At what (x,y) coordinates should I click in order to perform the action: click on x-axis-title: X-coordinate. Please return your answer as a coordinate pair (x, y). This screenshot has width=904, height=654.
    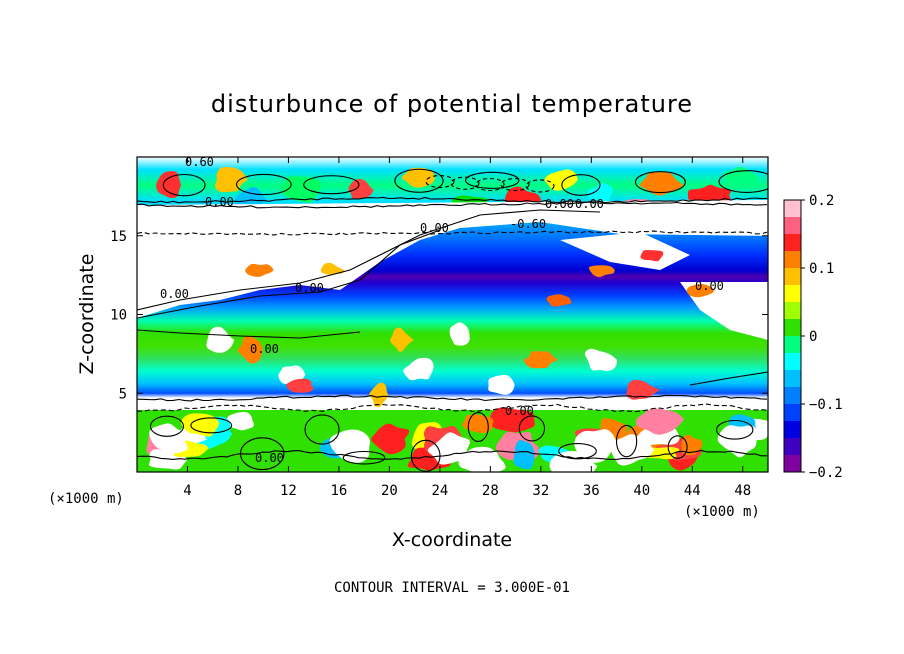
    Looking at the image, I should click on (452, 540).